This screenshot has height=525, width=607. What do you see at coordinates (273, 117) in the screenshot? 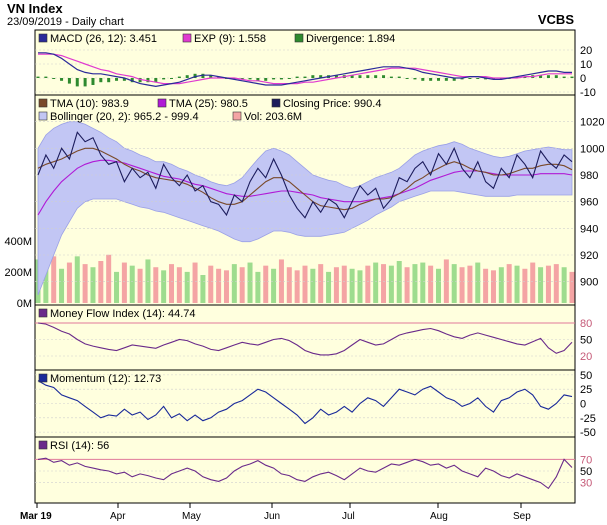
I see `price-legend-label: Vol: 203.6M` at bounding box center [273, 117].